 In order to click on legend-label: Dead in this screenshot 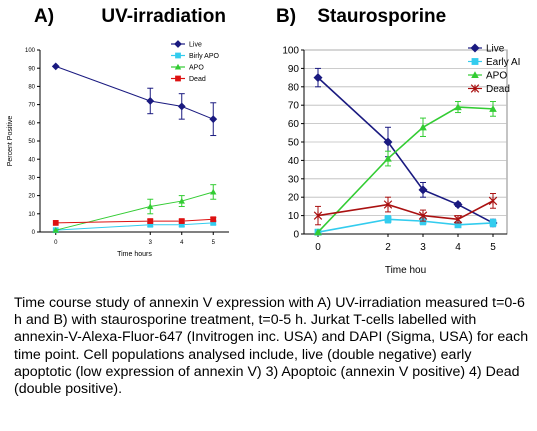, I will do `click(197, 79)`.